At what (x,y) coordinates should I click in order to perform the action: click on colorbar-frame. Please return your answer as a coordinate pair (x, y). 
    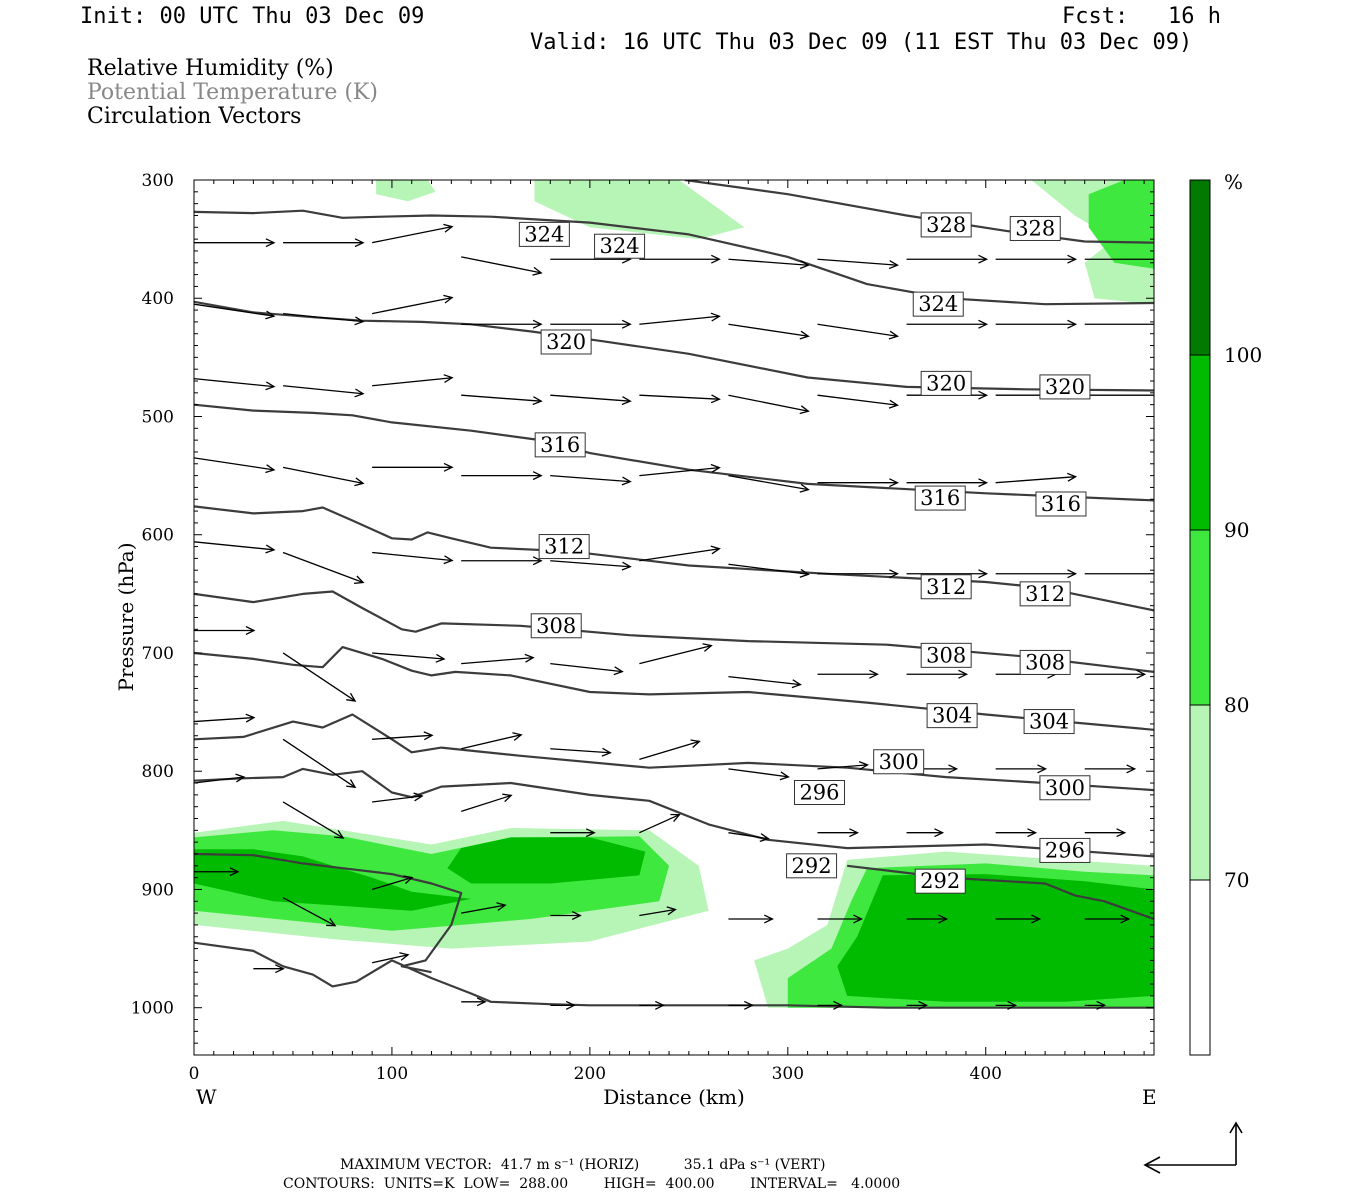
    Looking at the image, I should click on (1200, 617).